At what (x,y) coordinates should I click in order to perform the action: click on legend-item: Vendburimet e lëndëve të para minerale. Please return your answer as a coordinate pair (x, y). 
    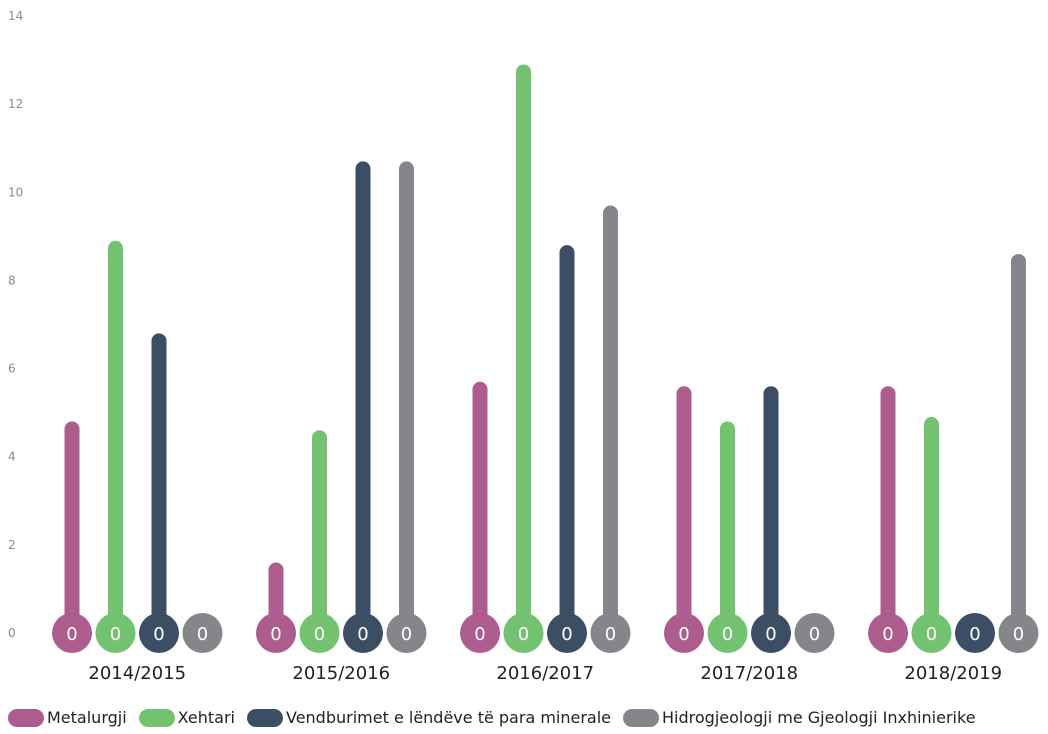
    Looking at the image, I should click on (429, 717).